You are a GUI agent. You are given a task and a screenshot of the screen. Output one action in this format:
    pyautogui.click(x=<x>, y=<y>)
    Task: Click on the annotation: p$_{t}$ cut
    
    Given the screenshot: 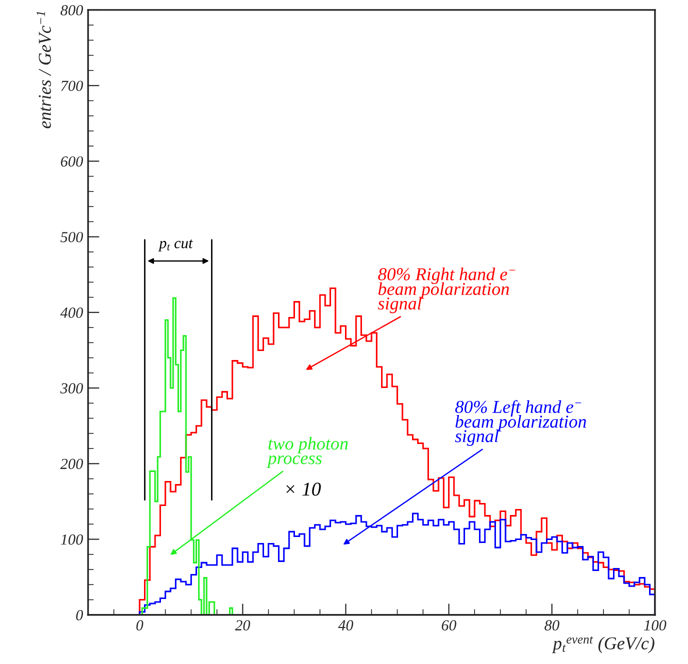 What is the action you would take?
    pyautogui.click(x=176, y=246)
    